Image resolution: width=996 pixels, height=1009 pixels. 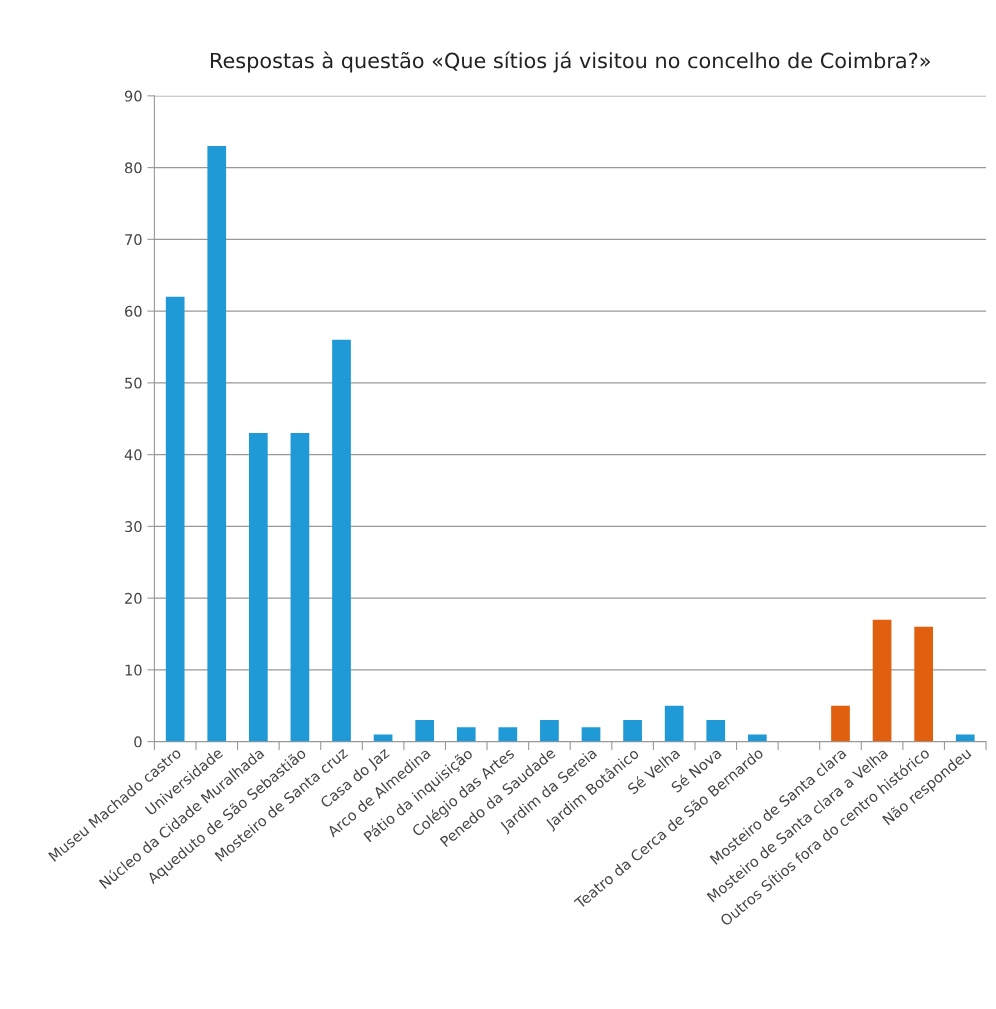 What do you see at coordinates (133, 527) in the screenshot?
I see `y-tick-label: 30` at bounding box center [133, 527].